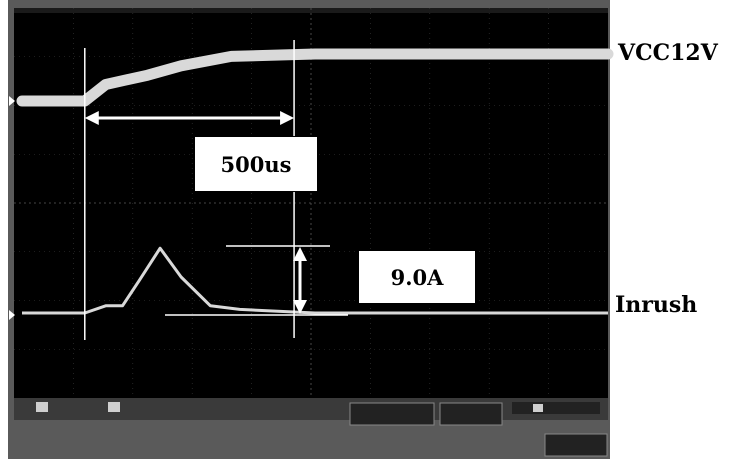  Describe the element at coordinates (656, 305) in the screenshot. I see `inrush-label: Inrush` at that location.